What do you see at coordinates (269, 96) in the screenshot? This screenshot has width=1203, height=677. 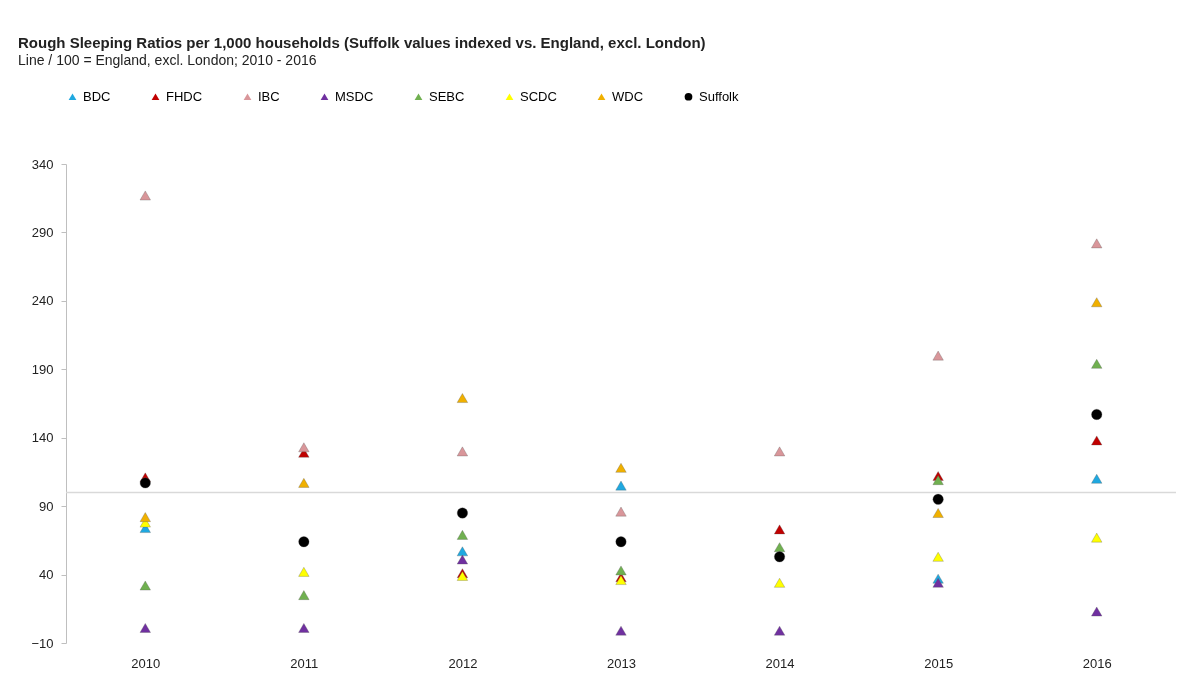 I see `legend-label: IBC` at bounding box center [269, 96].